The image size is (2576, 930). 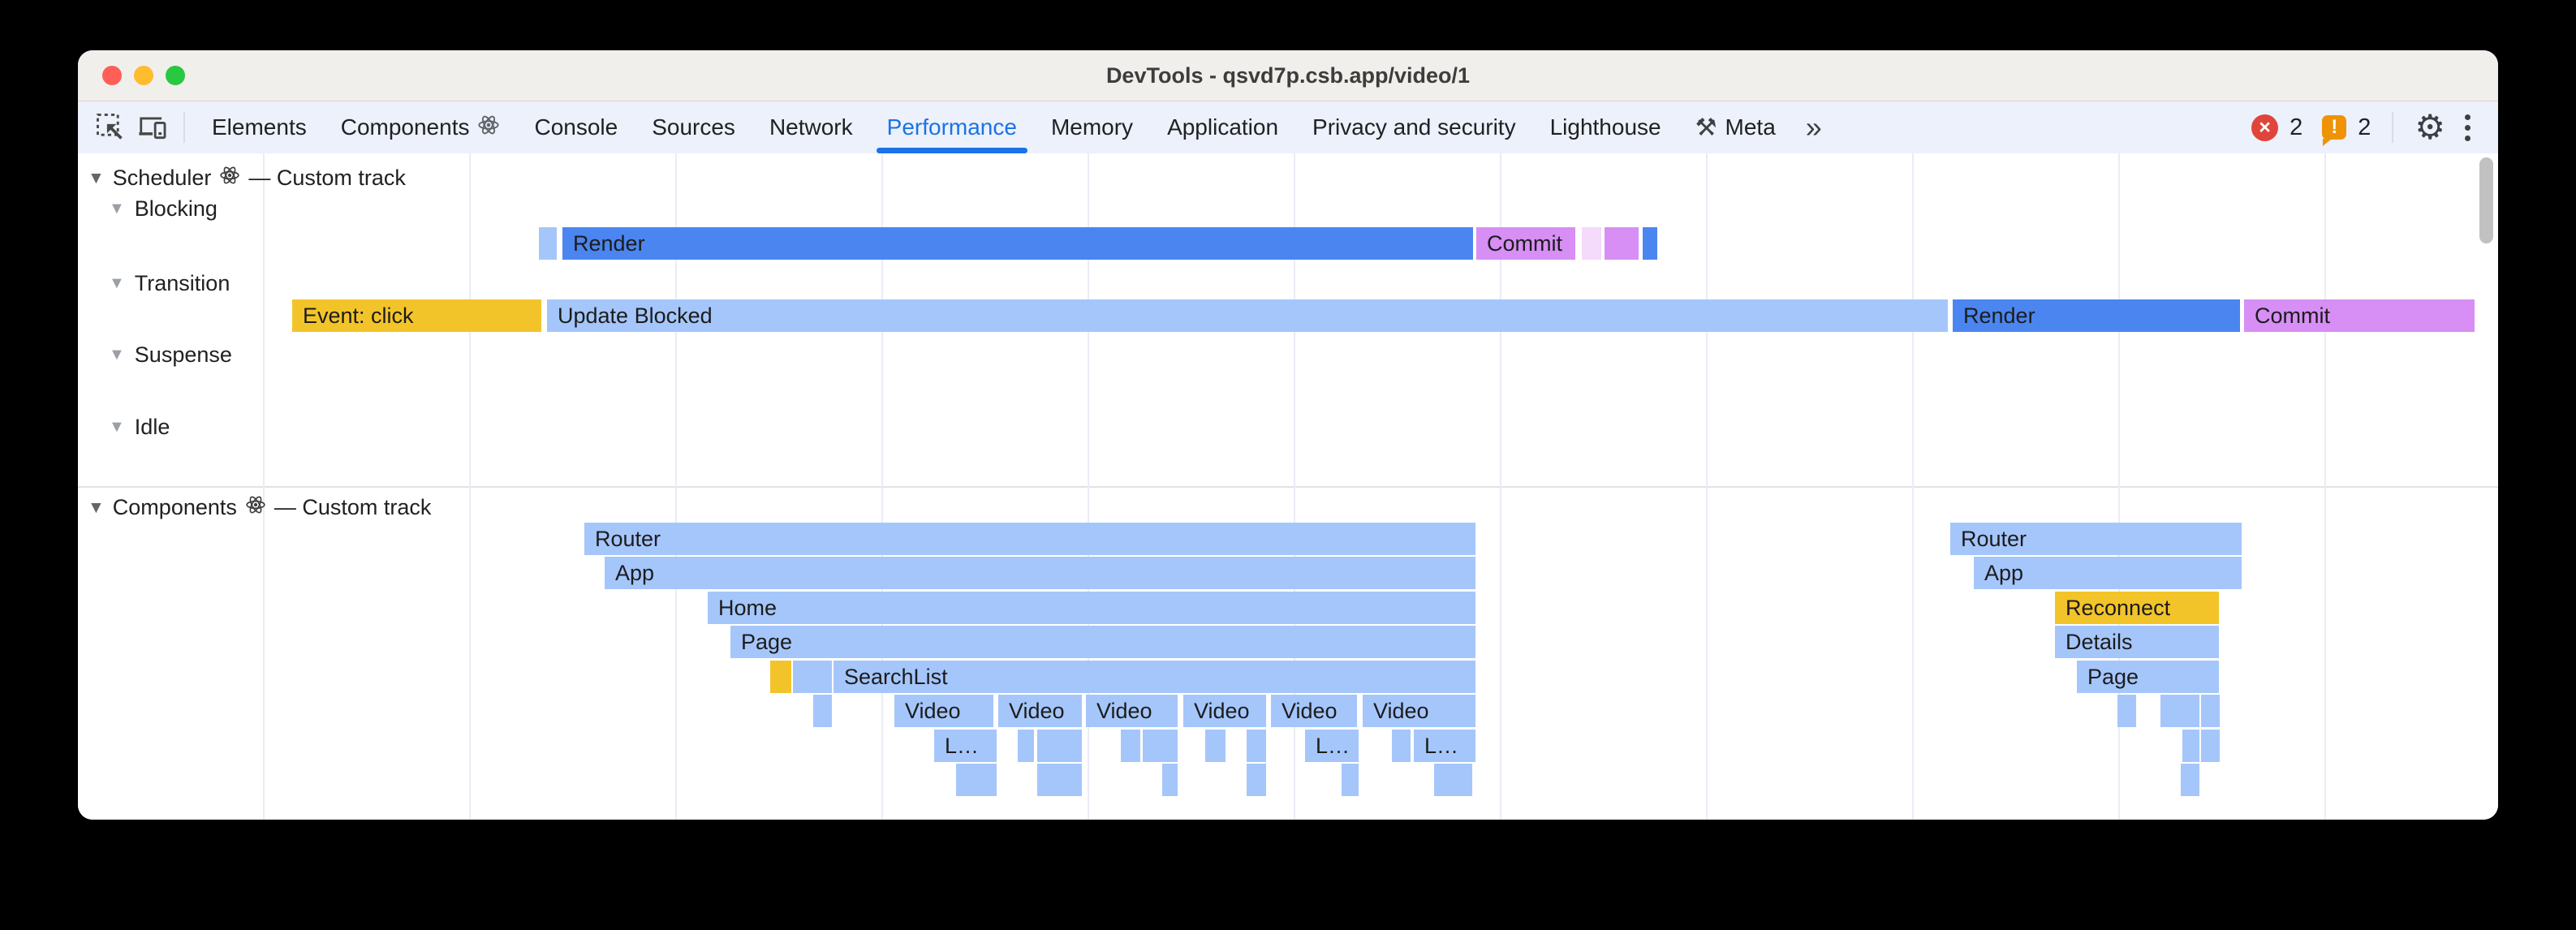 I want to click on tab-sources: Sources, so click(x=694, y=127).